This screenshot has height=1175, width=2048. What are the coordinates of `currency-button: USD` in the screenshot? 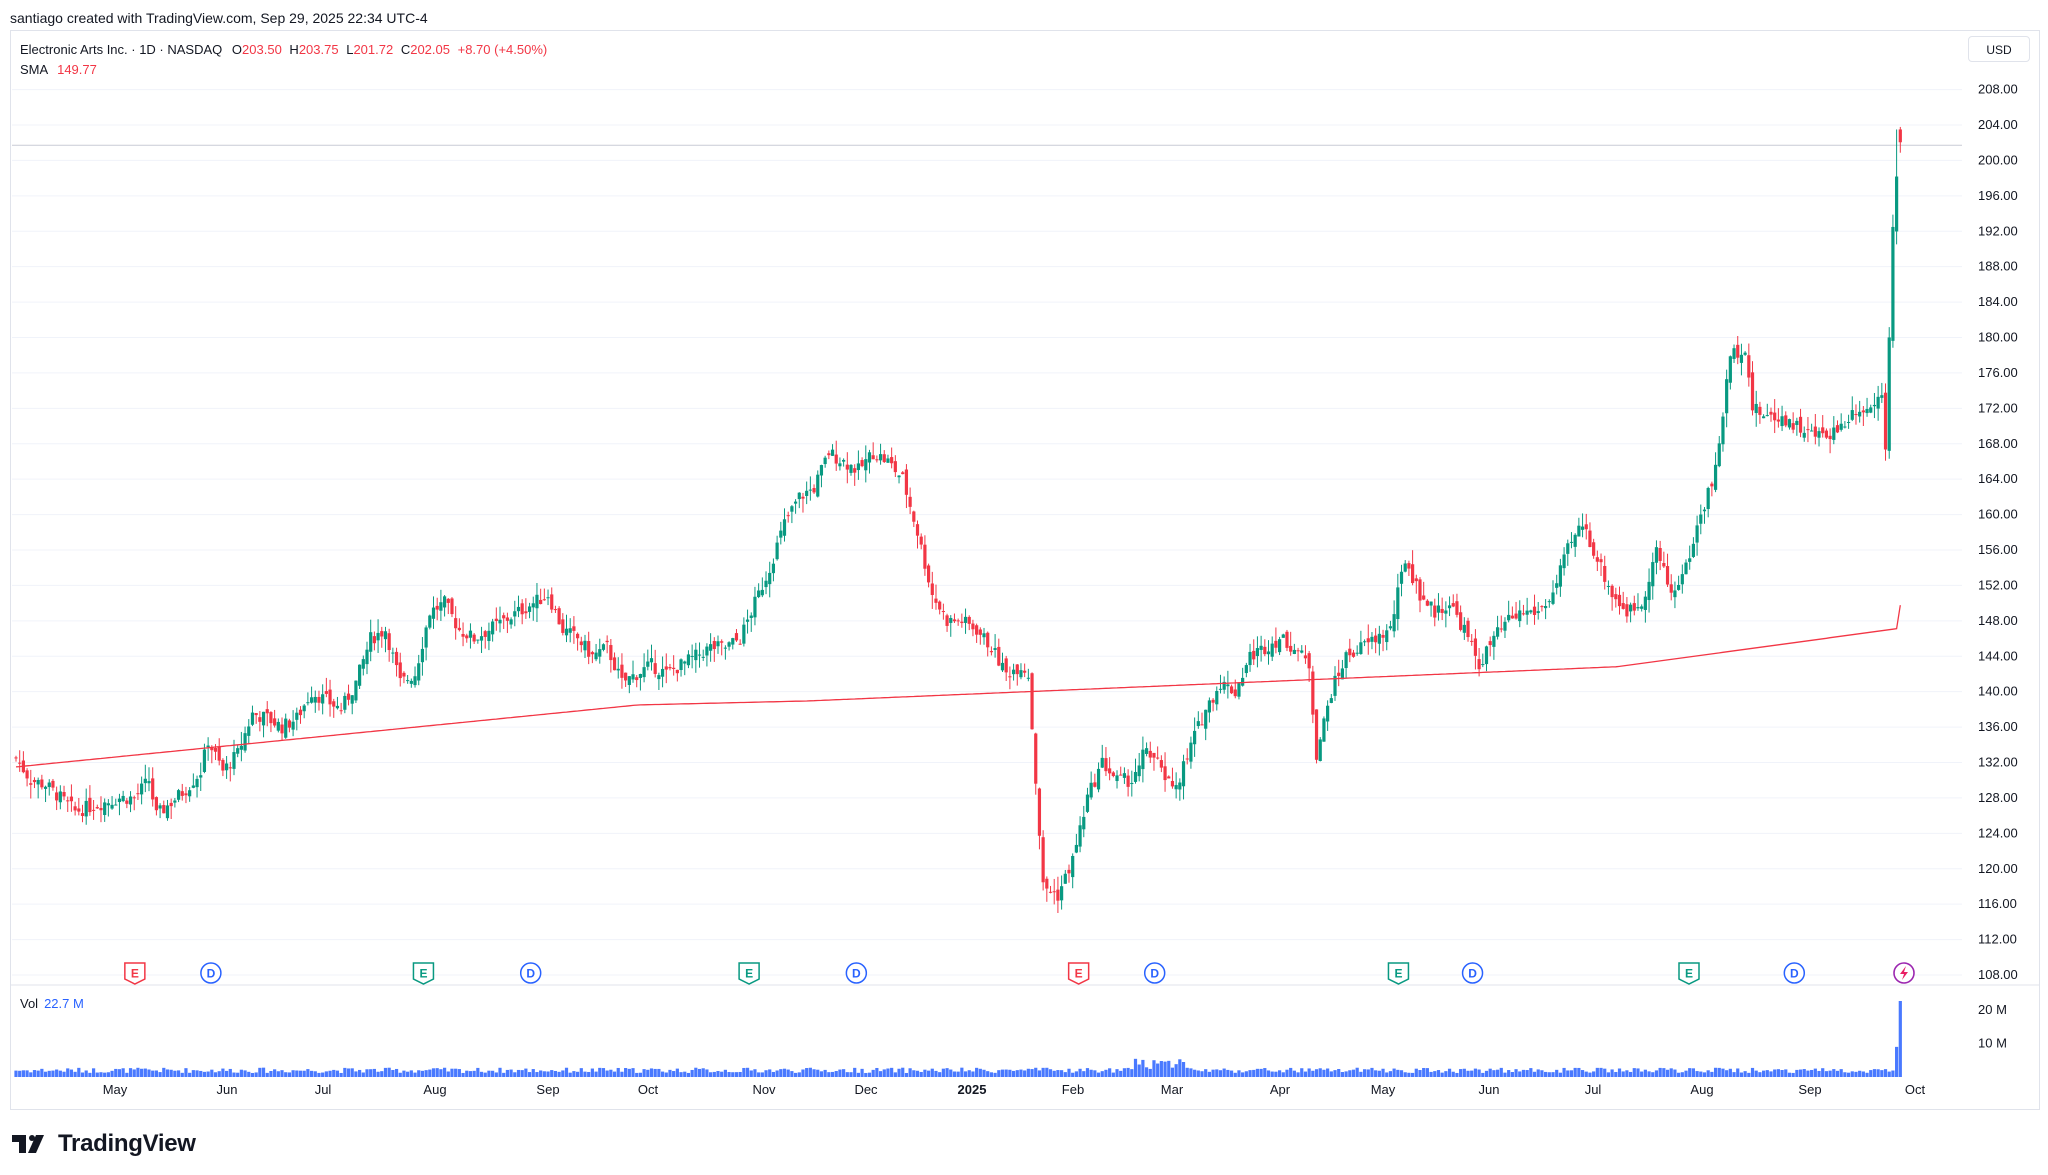 It's located at (1999, 49).